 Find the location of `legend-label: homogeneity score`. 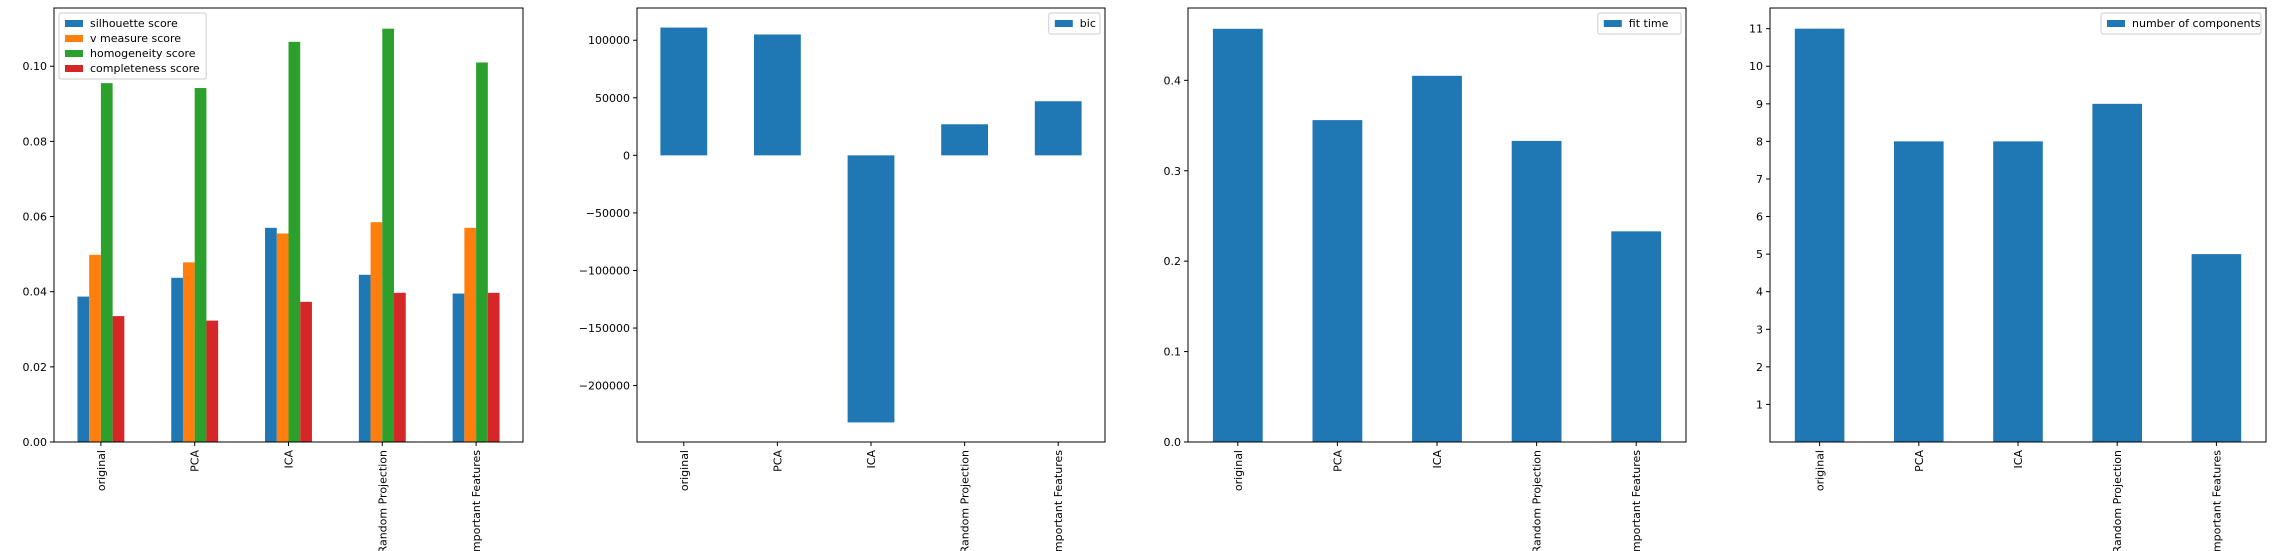

legend-label: homogeneity score is located at coordinates (143, 53).